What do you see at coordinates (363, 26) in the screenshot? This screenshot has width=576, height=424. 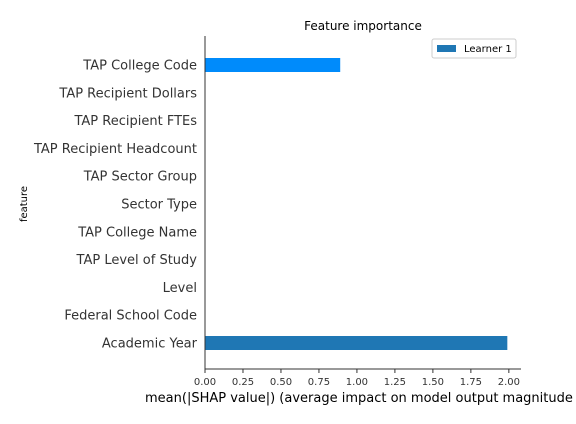 I see `chart-title: Feature importance` at bounding box center [363, 26].